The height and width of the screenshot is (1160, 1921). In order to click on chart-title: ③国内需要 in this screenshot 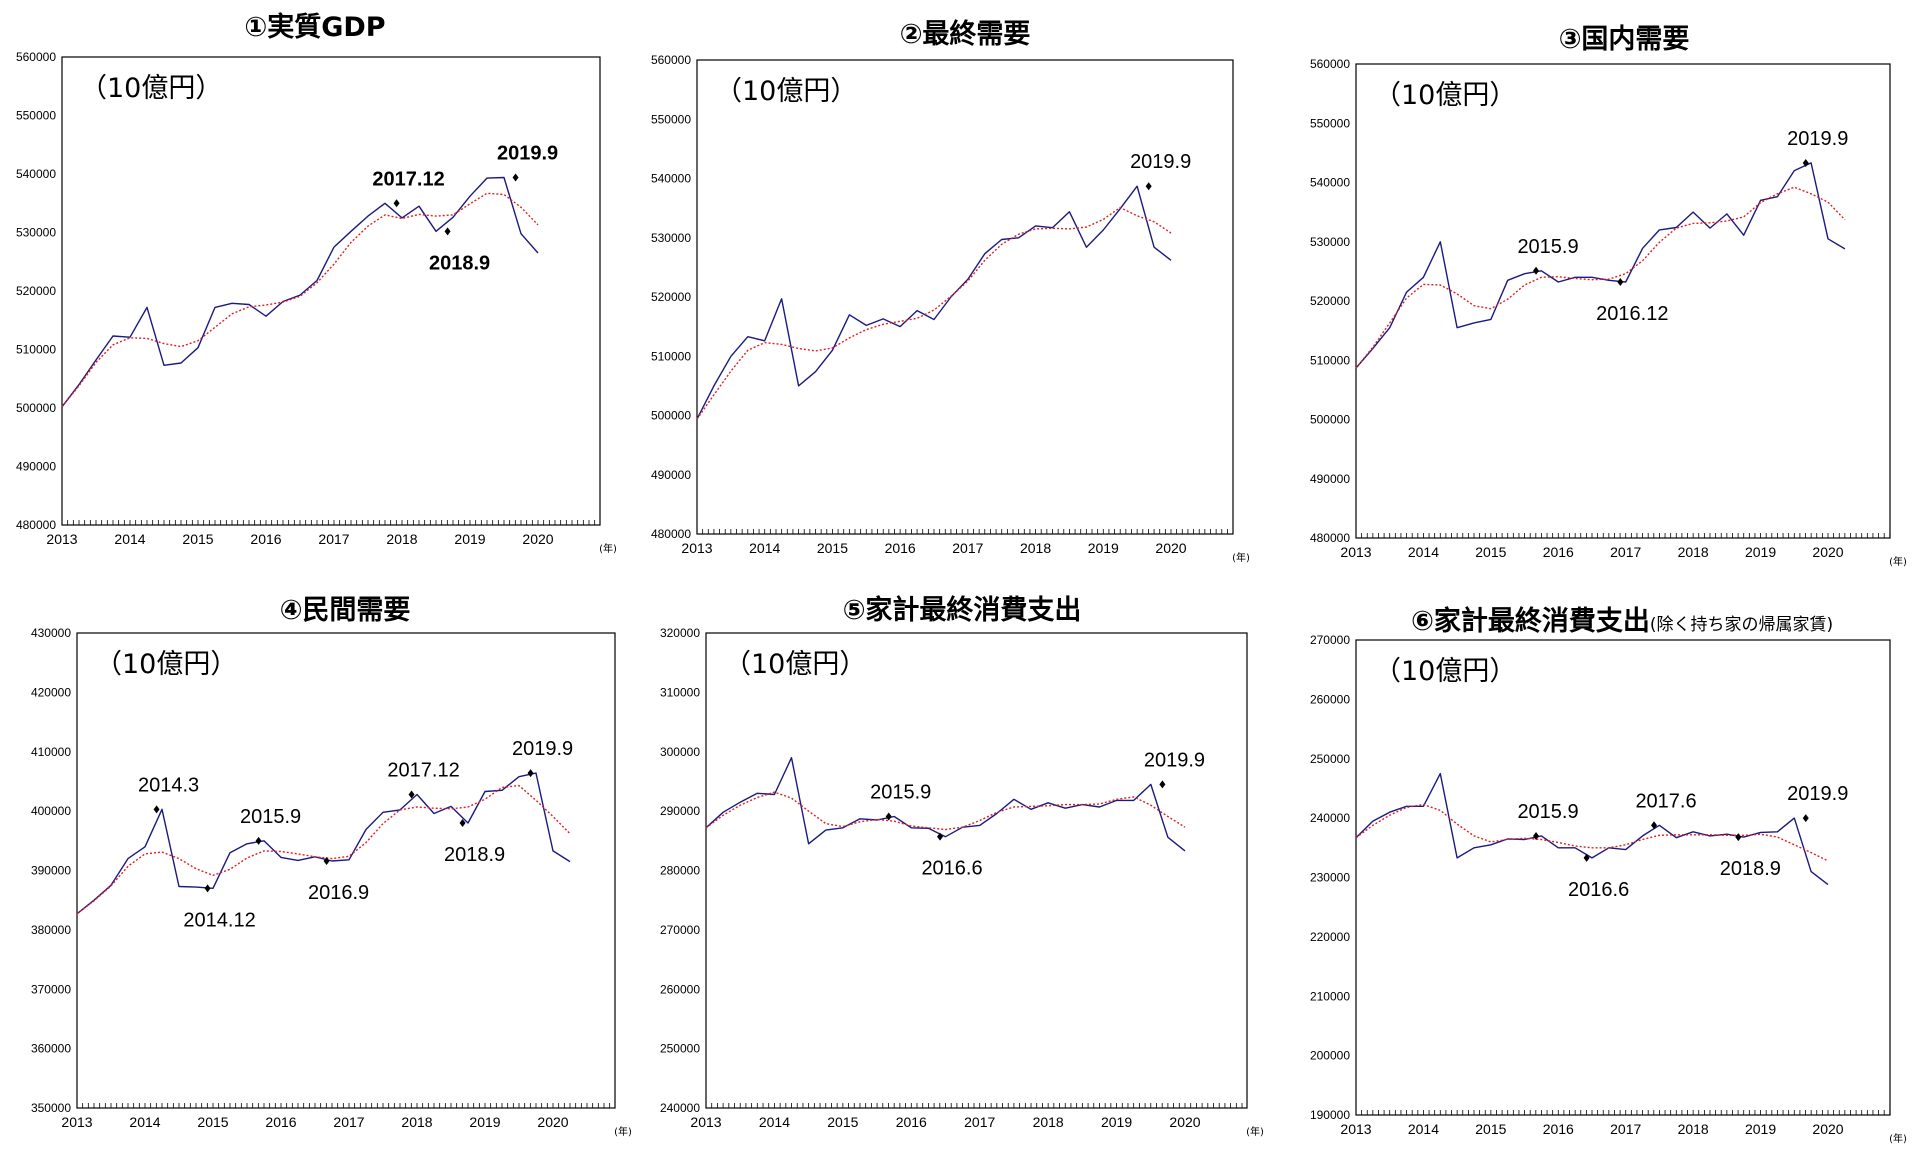, I will do `click(1624, 39)`.